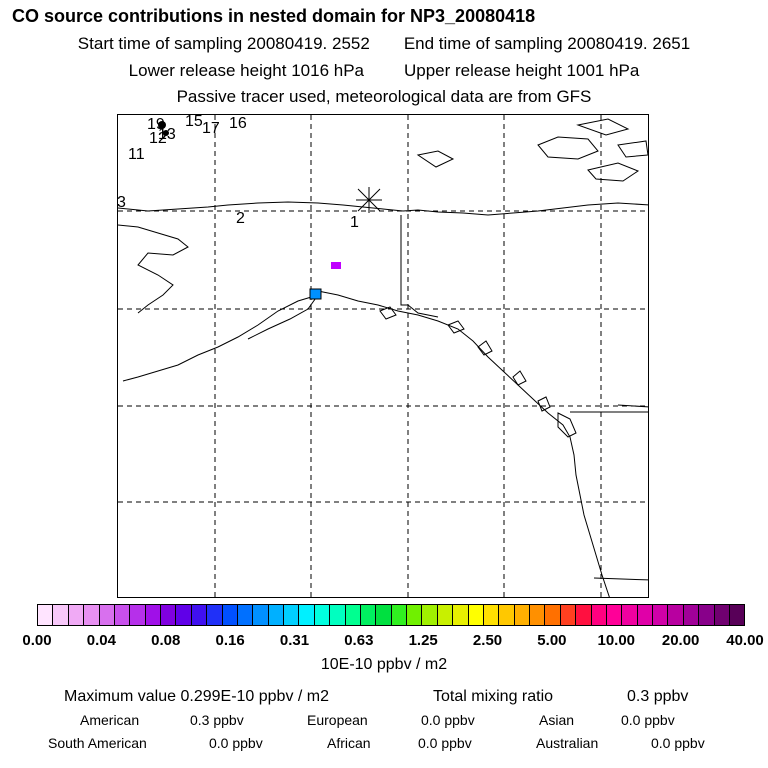  Describe the element at coordinates (745, 640) in the screenshot. I see `color-bar-tick-label: 40.00` at that location.